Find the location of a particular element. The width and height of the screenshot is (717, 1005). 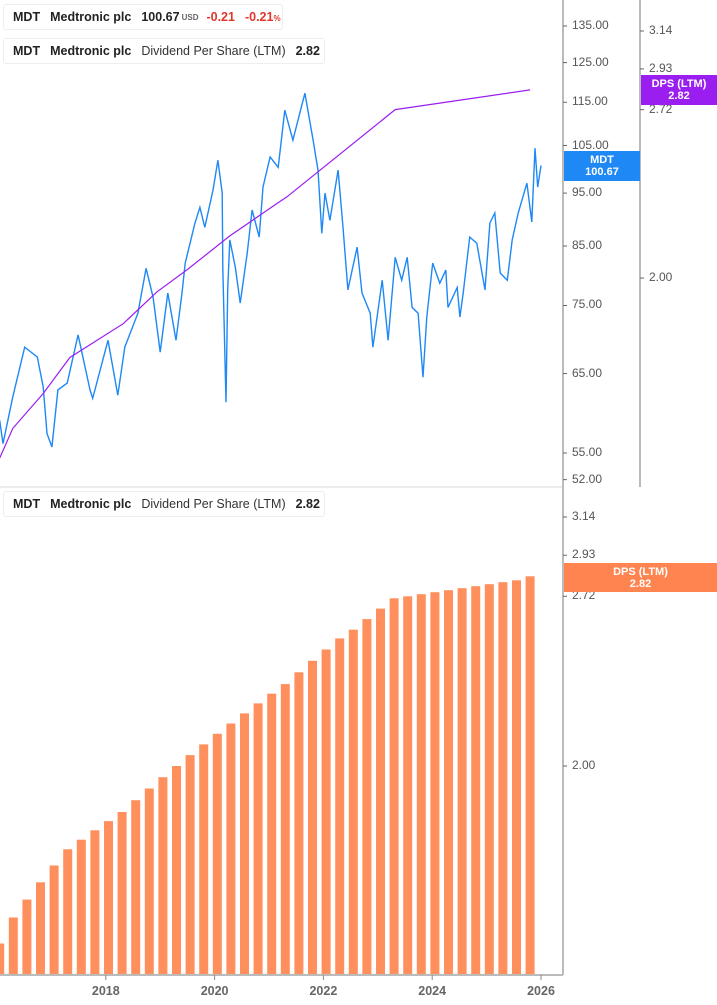

price-tick-label: 105.00 is located at coordinates (590, 144).